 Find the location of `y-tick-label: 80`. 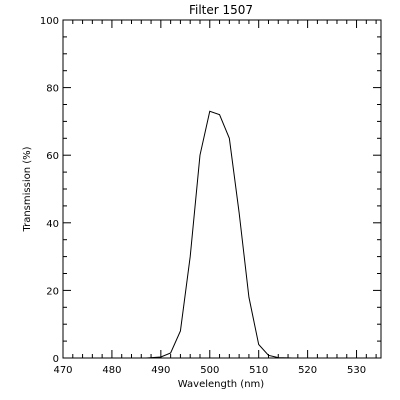

y-tick-label: 80 is located at coordinates (52, 89).